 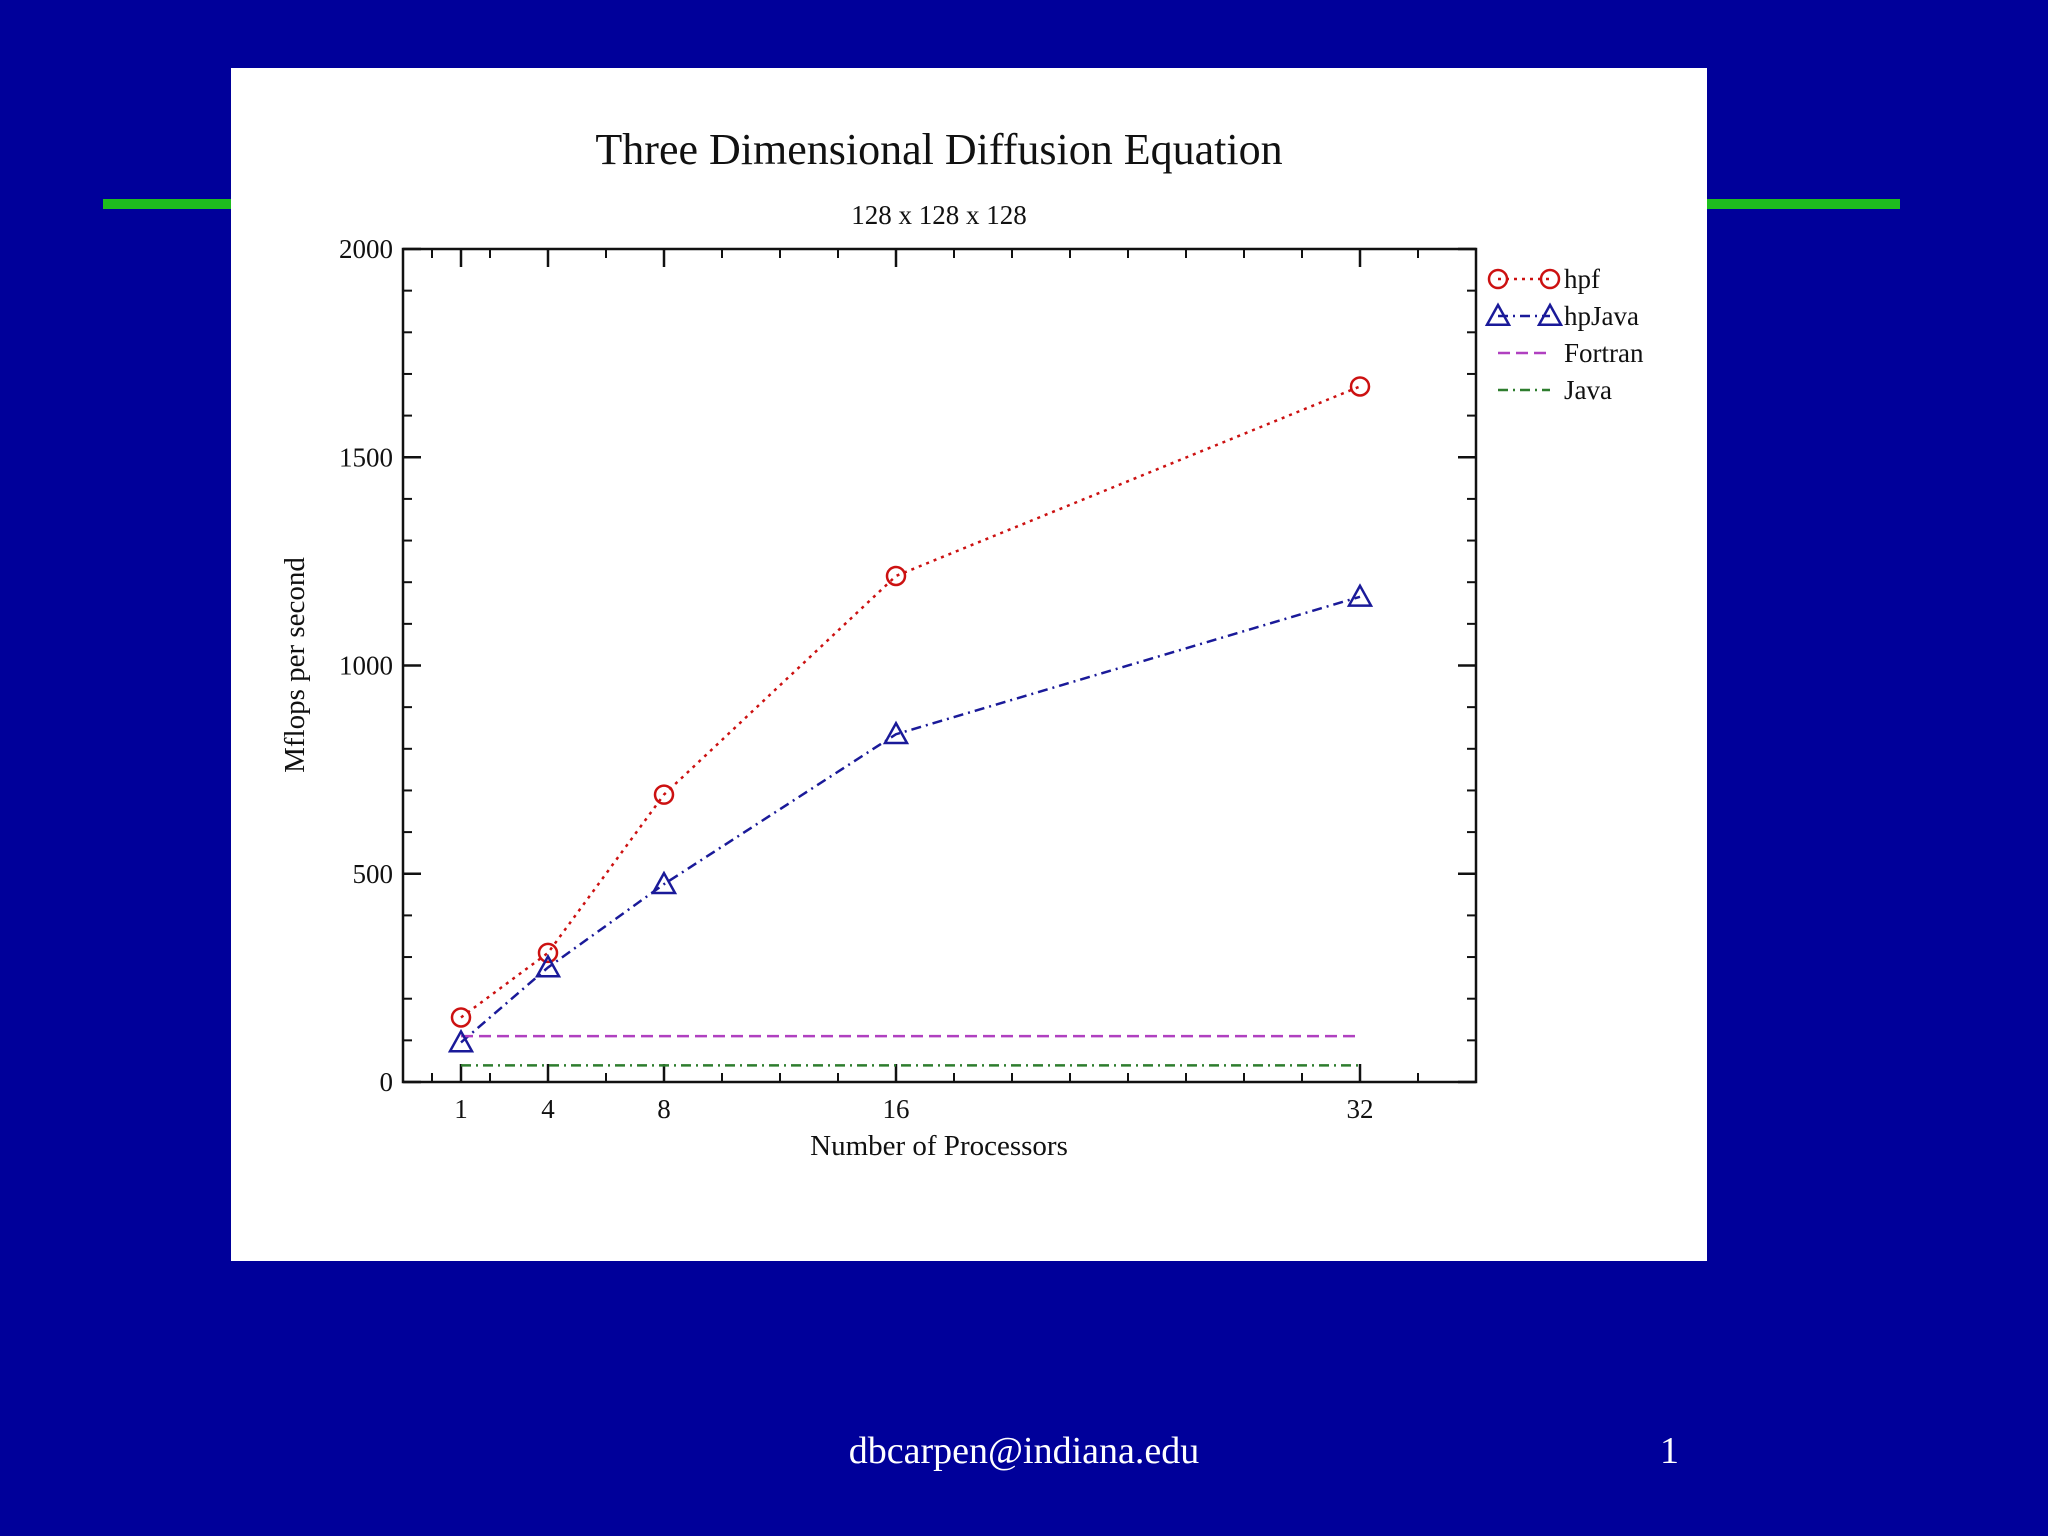 What do you see at coordinates (1601, 316) in the screenshot?
I see `legend-label-hpjava: hpJava` at bounding box center [1601, 316].